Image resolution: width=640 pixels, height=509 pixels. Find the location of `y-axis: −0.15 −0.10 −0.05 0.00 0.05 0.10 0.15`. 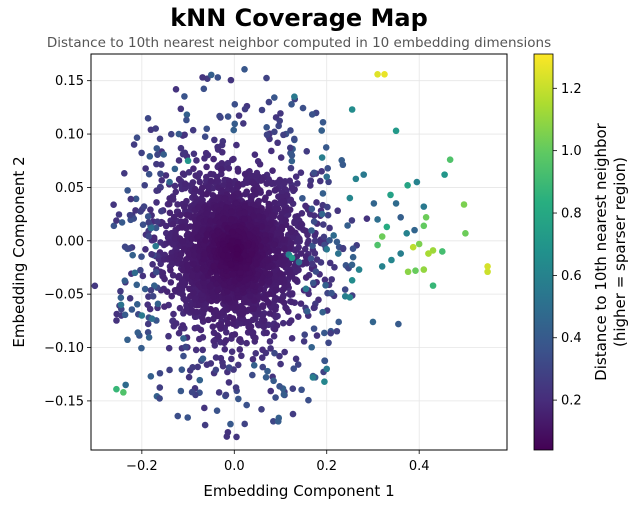

y-axis: −0.15 −0.10 −0.05 0.00 0.05 0.10 0.15 is located at coordinates (67, 241).